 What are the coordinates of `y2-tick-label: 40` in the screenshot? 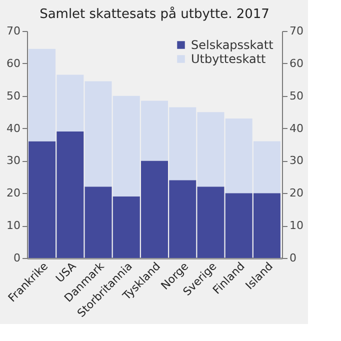 It's located at (297, 128).